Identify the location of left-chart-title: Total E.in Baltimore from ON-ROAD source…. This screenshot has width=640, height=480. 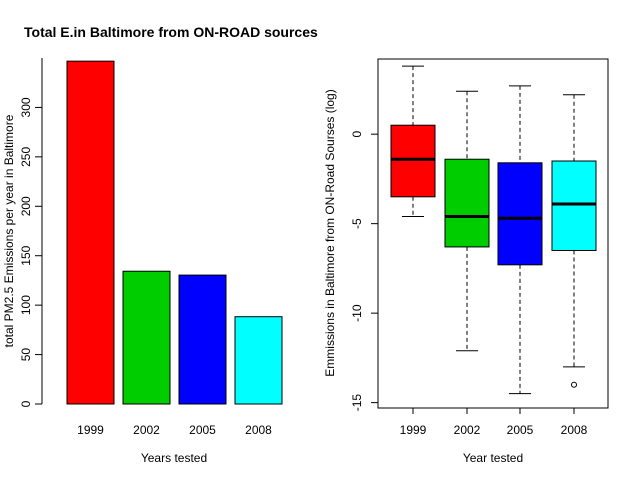
(171, 32).